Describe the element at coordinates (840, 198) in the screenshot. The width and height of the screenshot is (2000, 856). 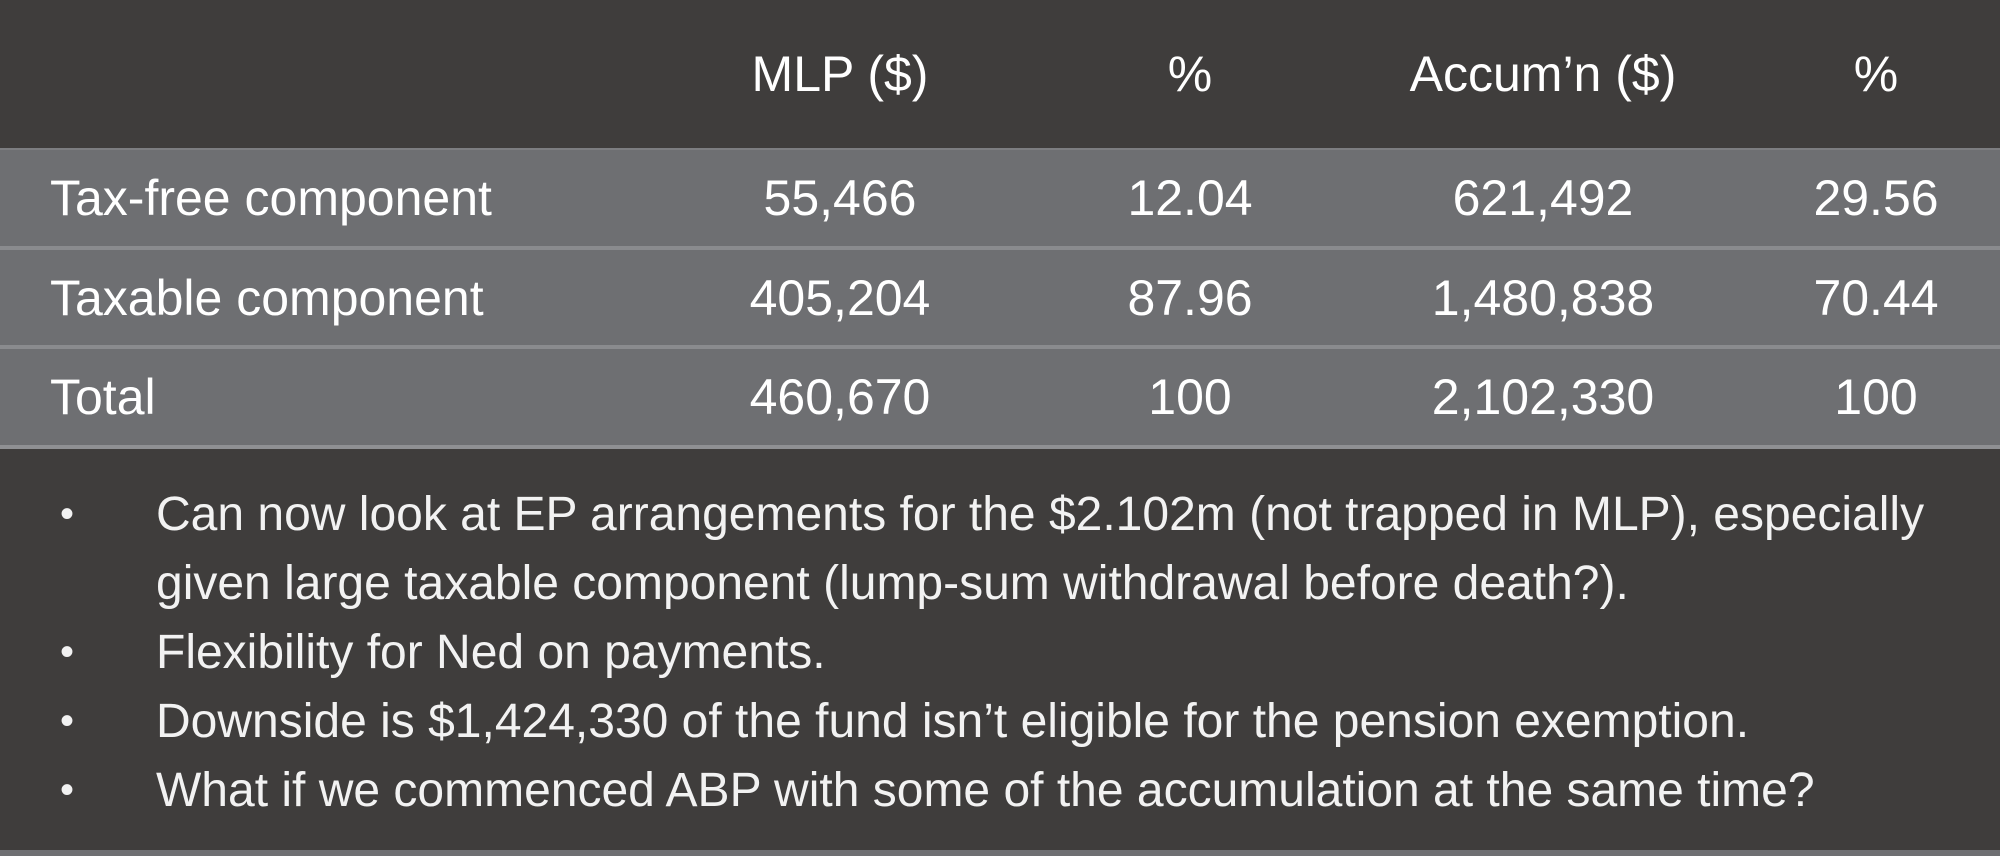
I see `cell-mlp: 55,466` at that location.